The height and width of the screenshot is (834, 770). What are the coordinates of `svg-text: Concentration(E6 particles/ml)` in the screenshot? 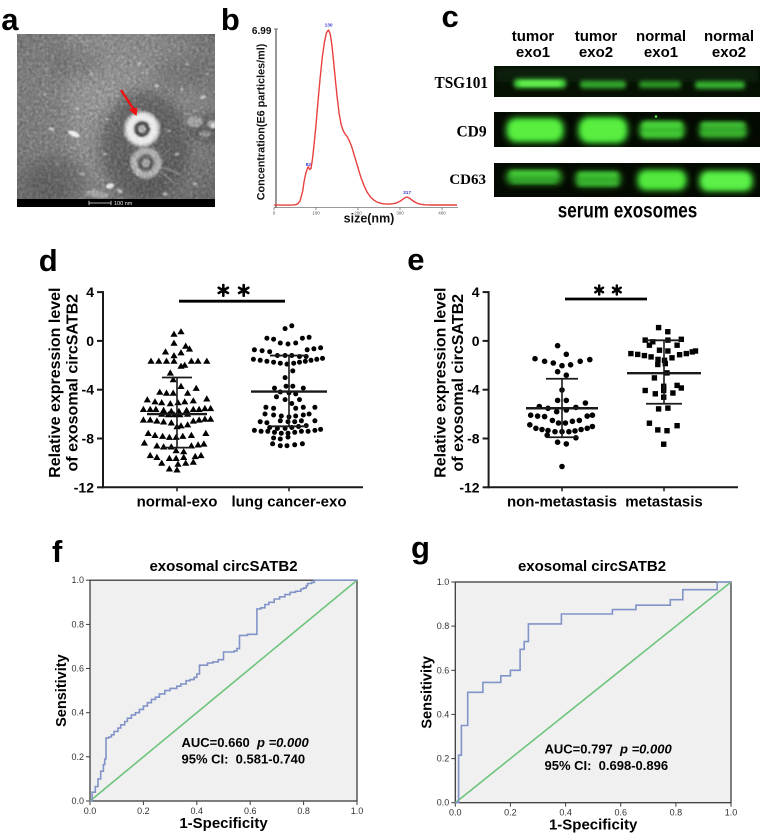 It's located at (262, 121).